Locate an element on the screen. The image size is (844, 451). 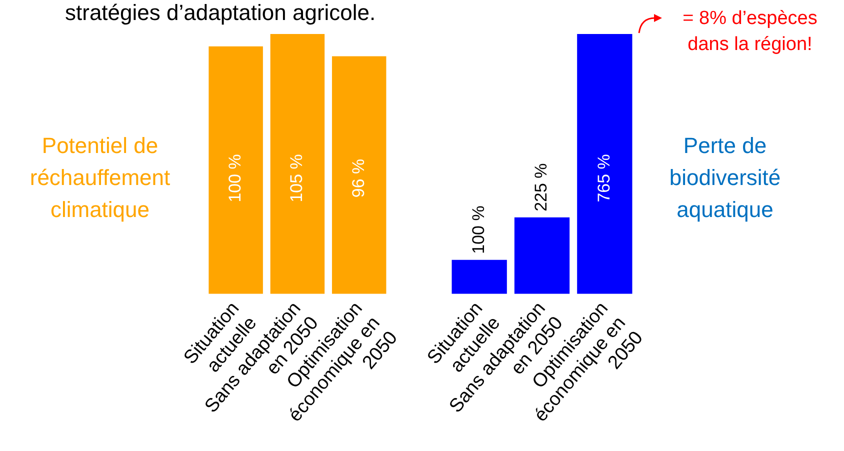
chart-title: stratégies d’adaptation agricole. is located at coordinates (220, 13).